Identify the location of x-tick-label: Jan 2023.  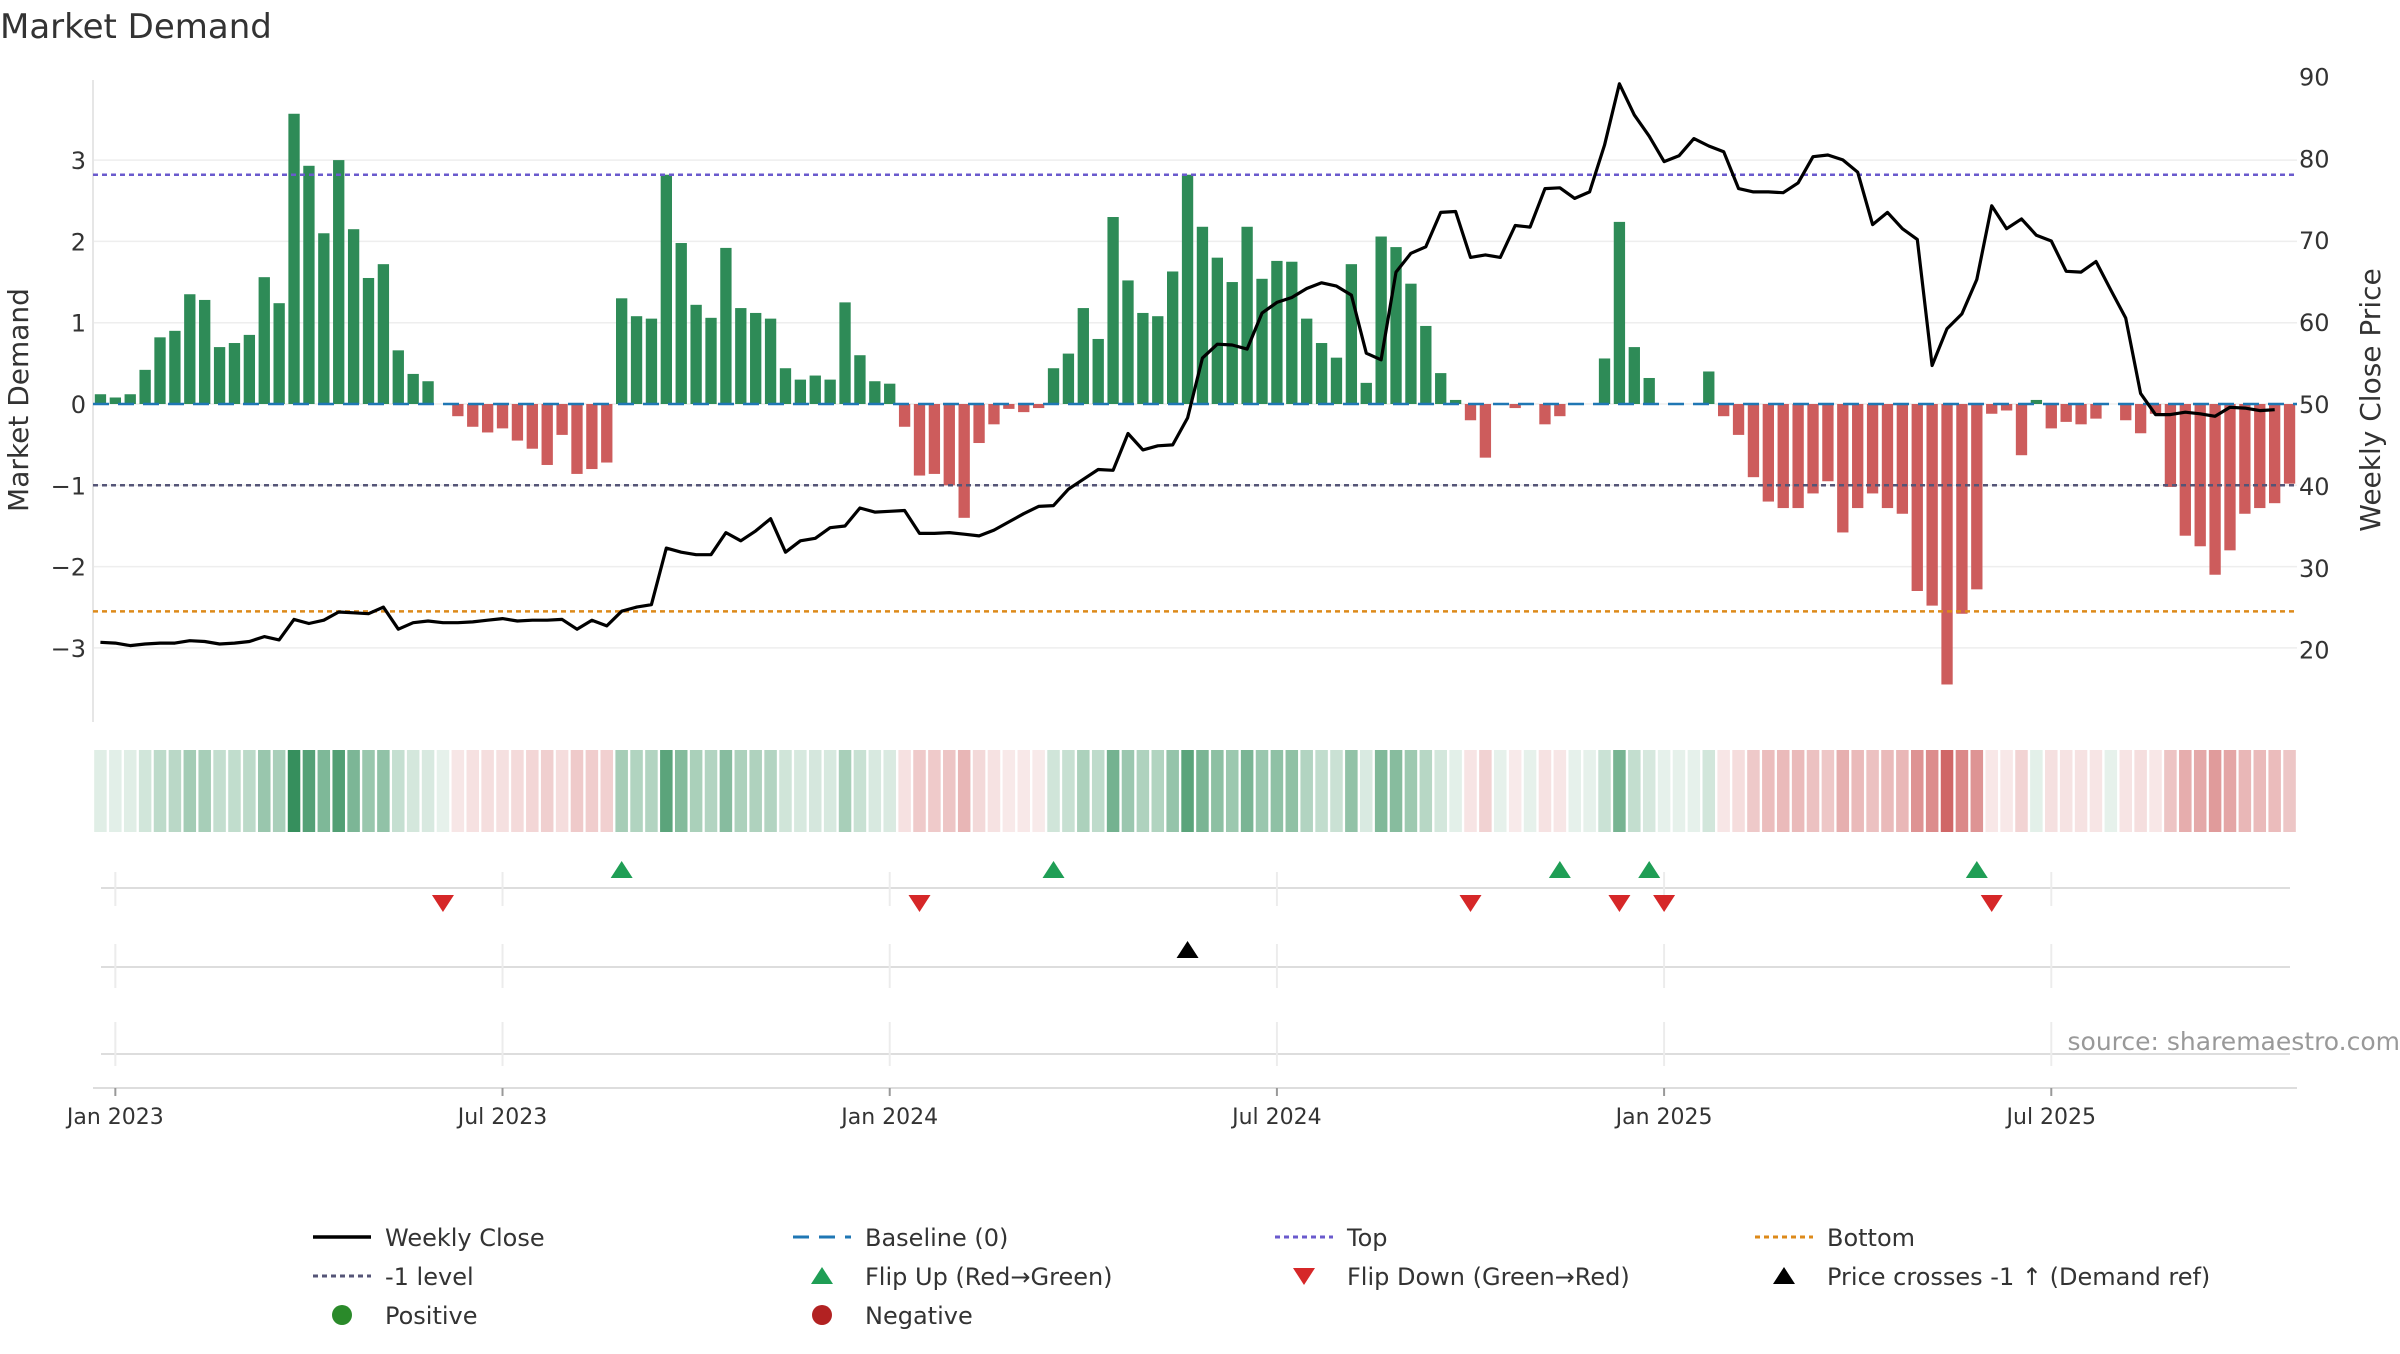
(114, 1117).